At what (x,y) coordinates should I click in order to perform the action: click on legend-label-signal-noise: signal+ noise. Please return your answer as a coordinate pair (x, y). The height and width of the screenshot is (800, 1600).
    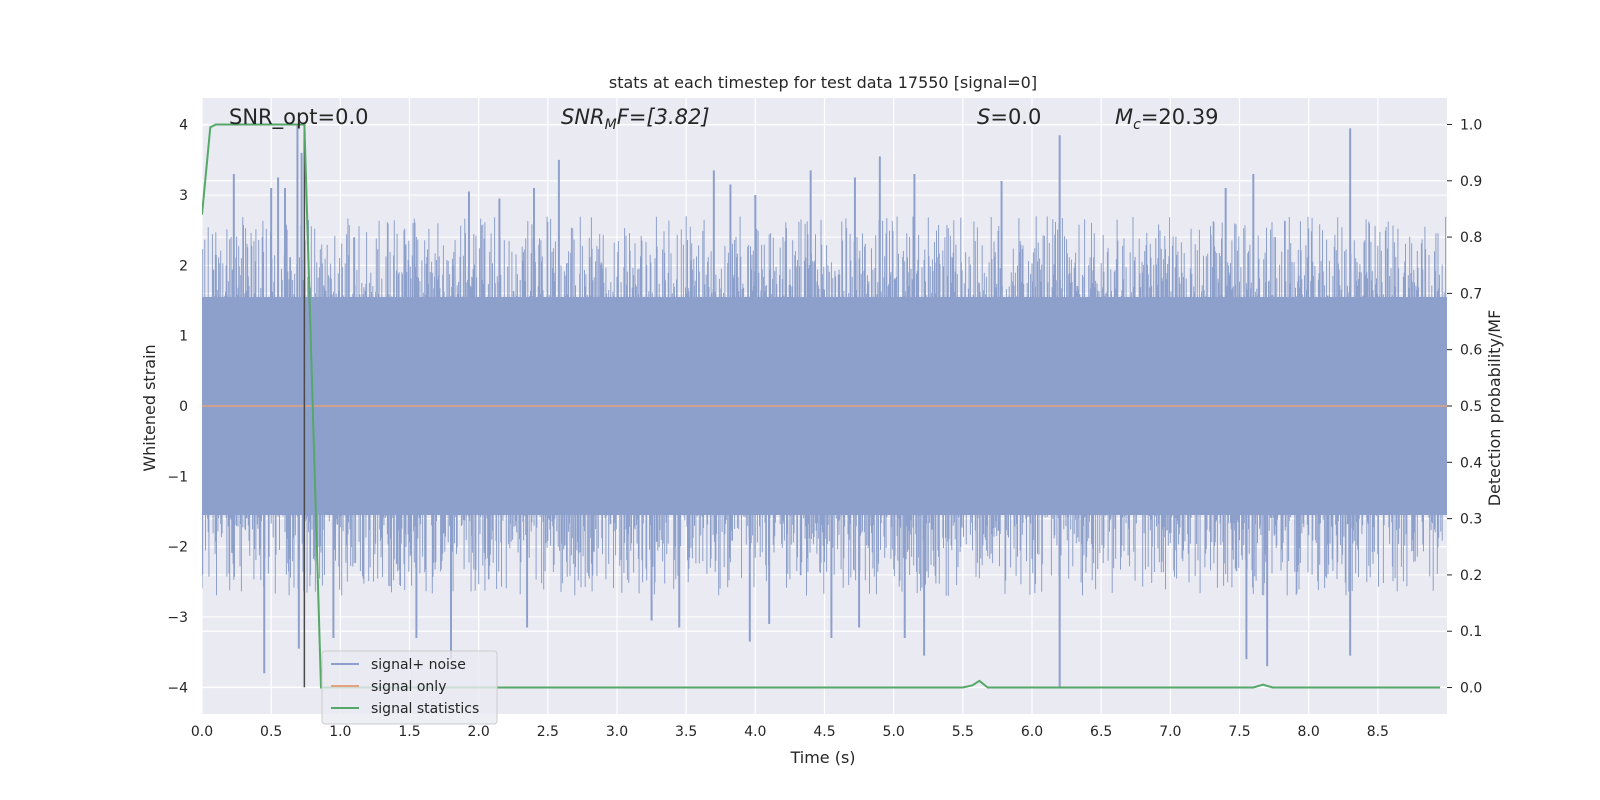
    Looking at the image, I should click on (418, 665).